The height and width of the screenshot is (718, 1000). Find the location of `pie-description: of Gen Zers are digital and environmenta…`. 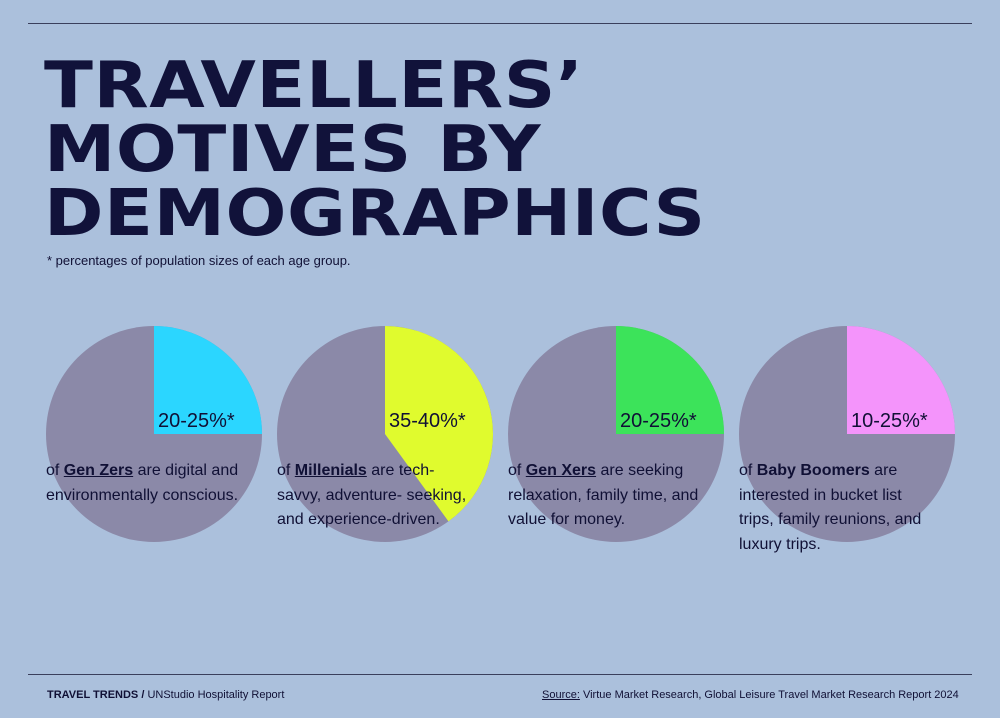

pie-description: of Gen Zers are digital and environmenta… is located at coordinates (146, 483).